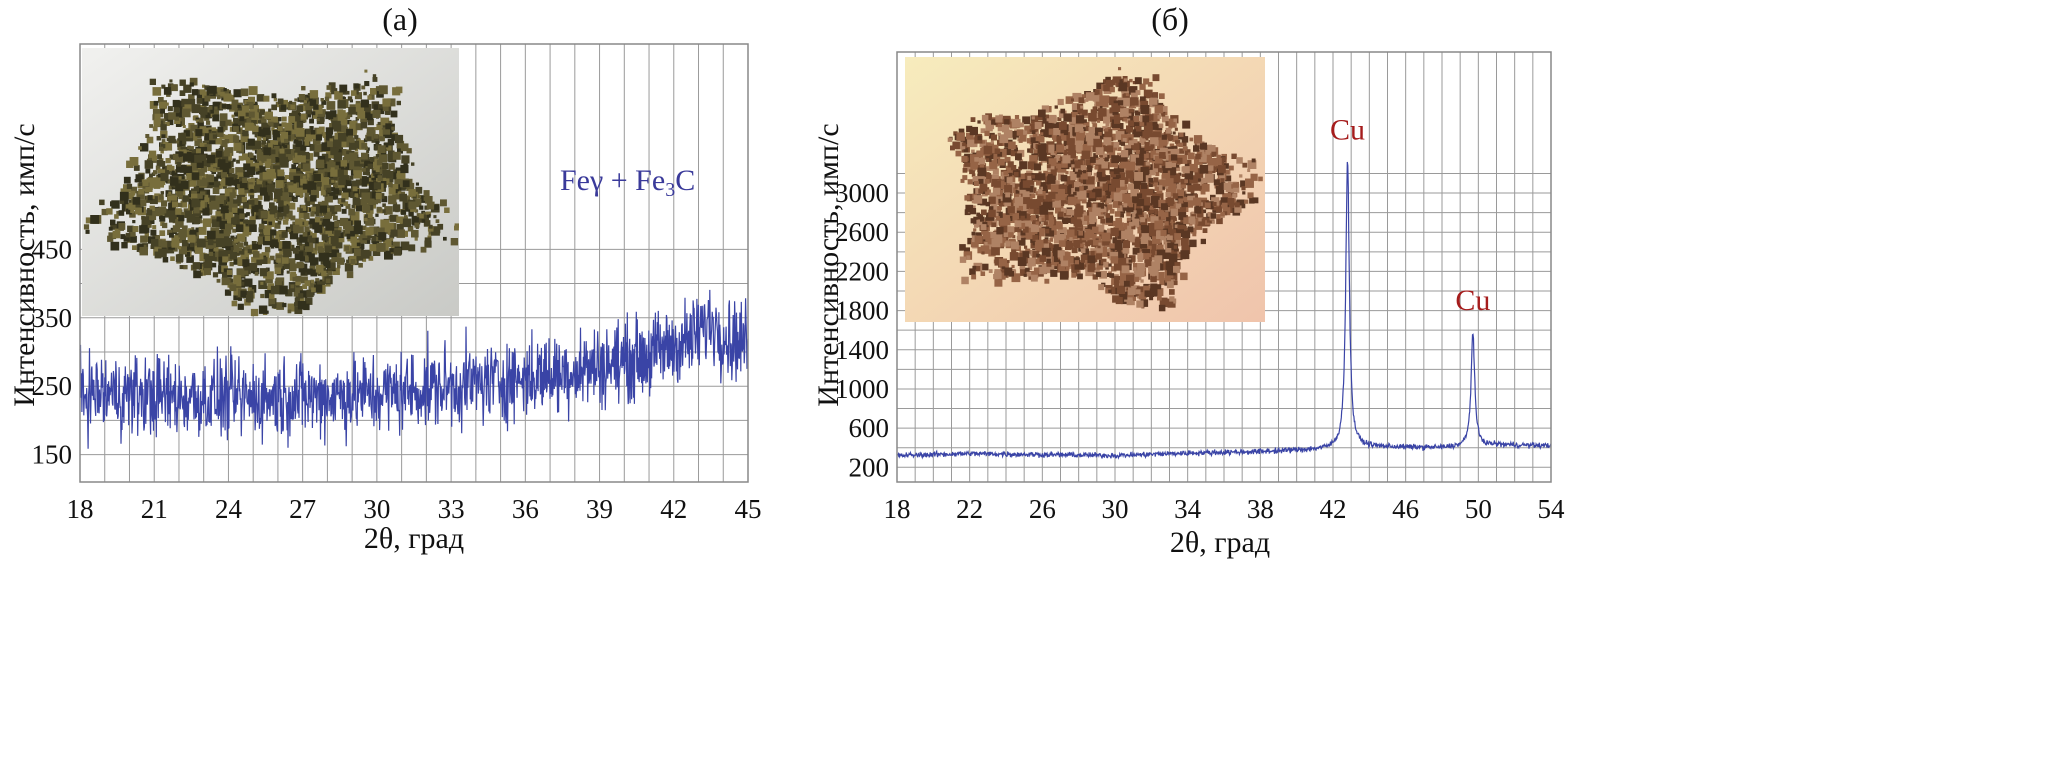 The height and width of the screenshot is (762, 2067). I want to click on panel-b-inset-photo, so click(1085, 189).